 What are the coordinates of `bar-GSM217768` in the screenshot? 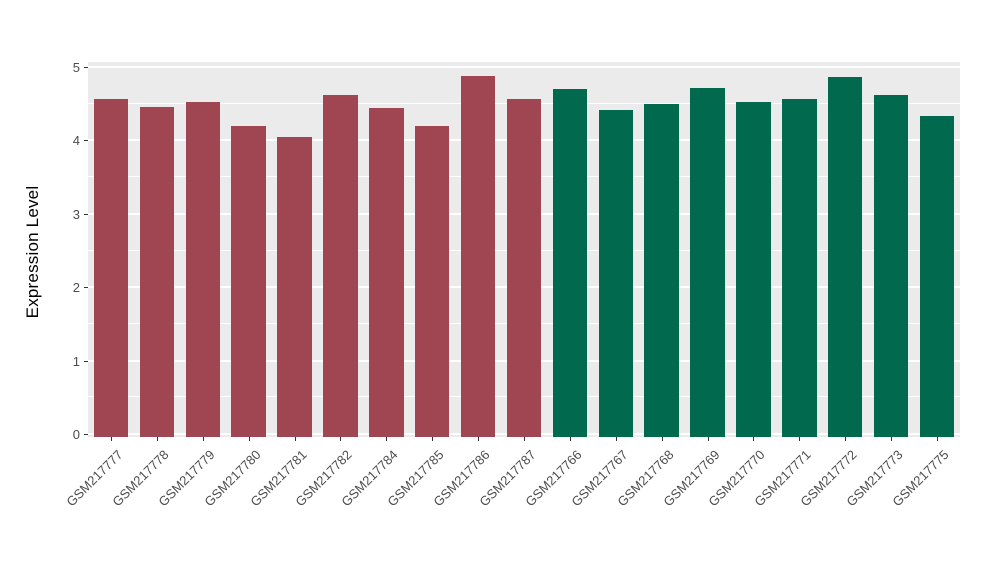 It's located at (661, 270).